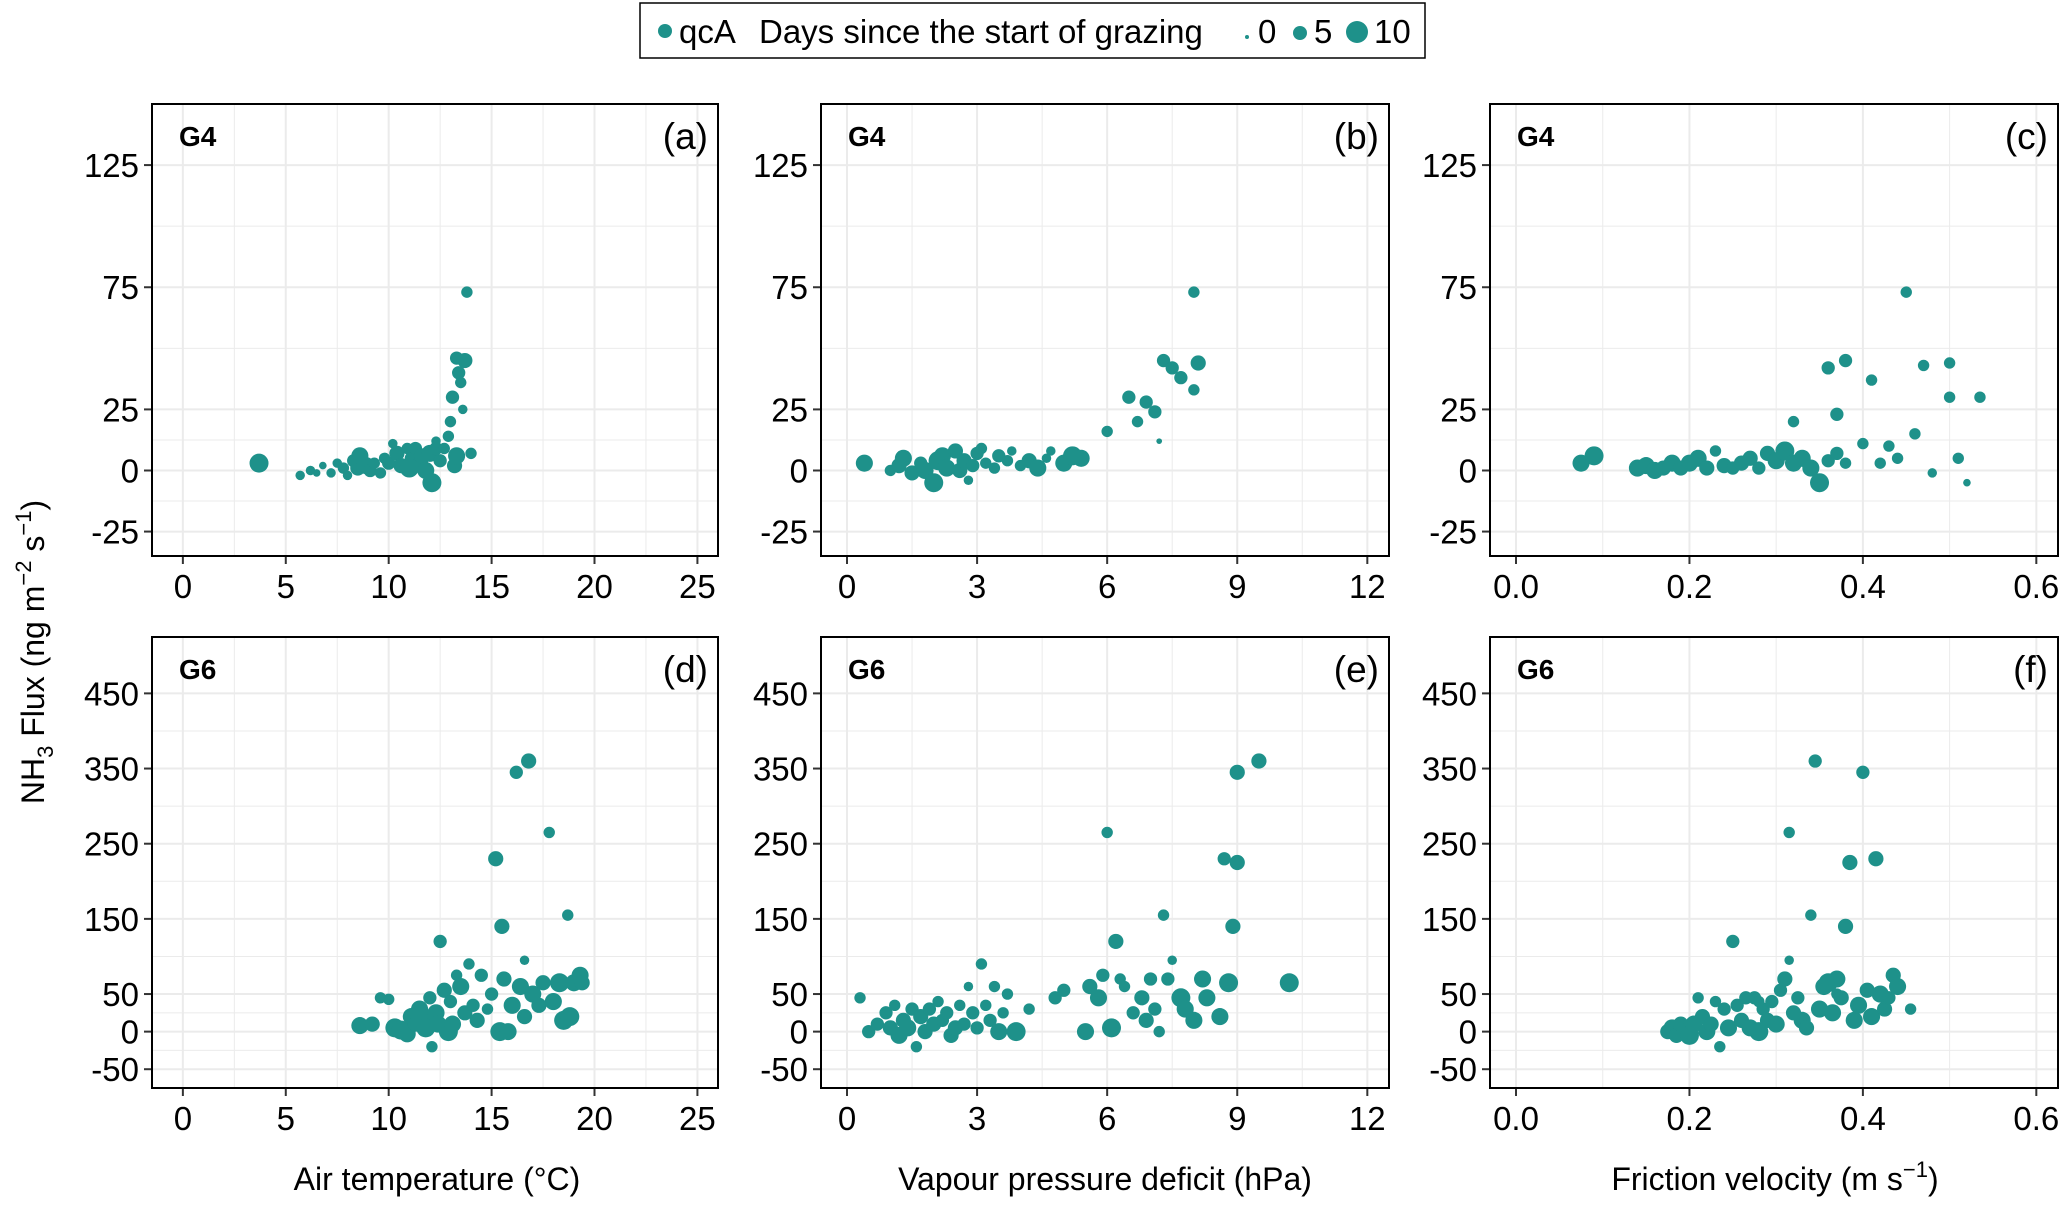 The width and height of the screenshot is (2067, 1205). What do you see at coordinates (1453, 1069) in the screenshot?
I see `y-tick-label: -50` at bounding box center [1453, 1069].